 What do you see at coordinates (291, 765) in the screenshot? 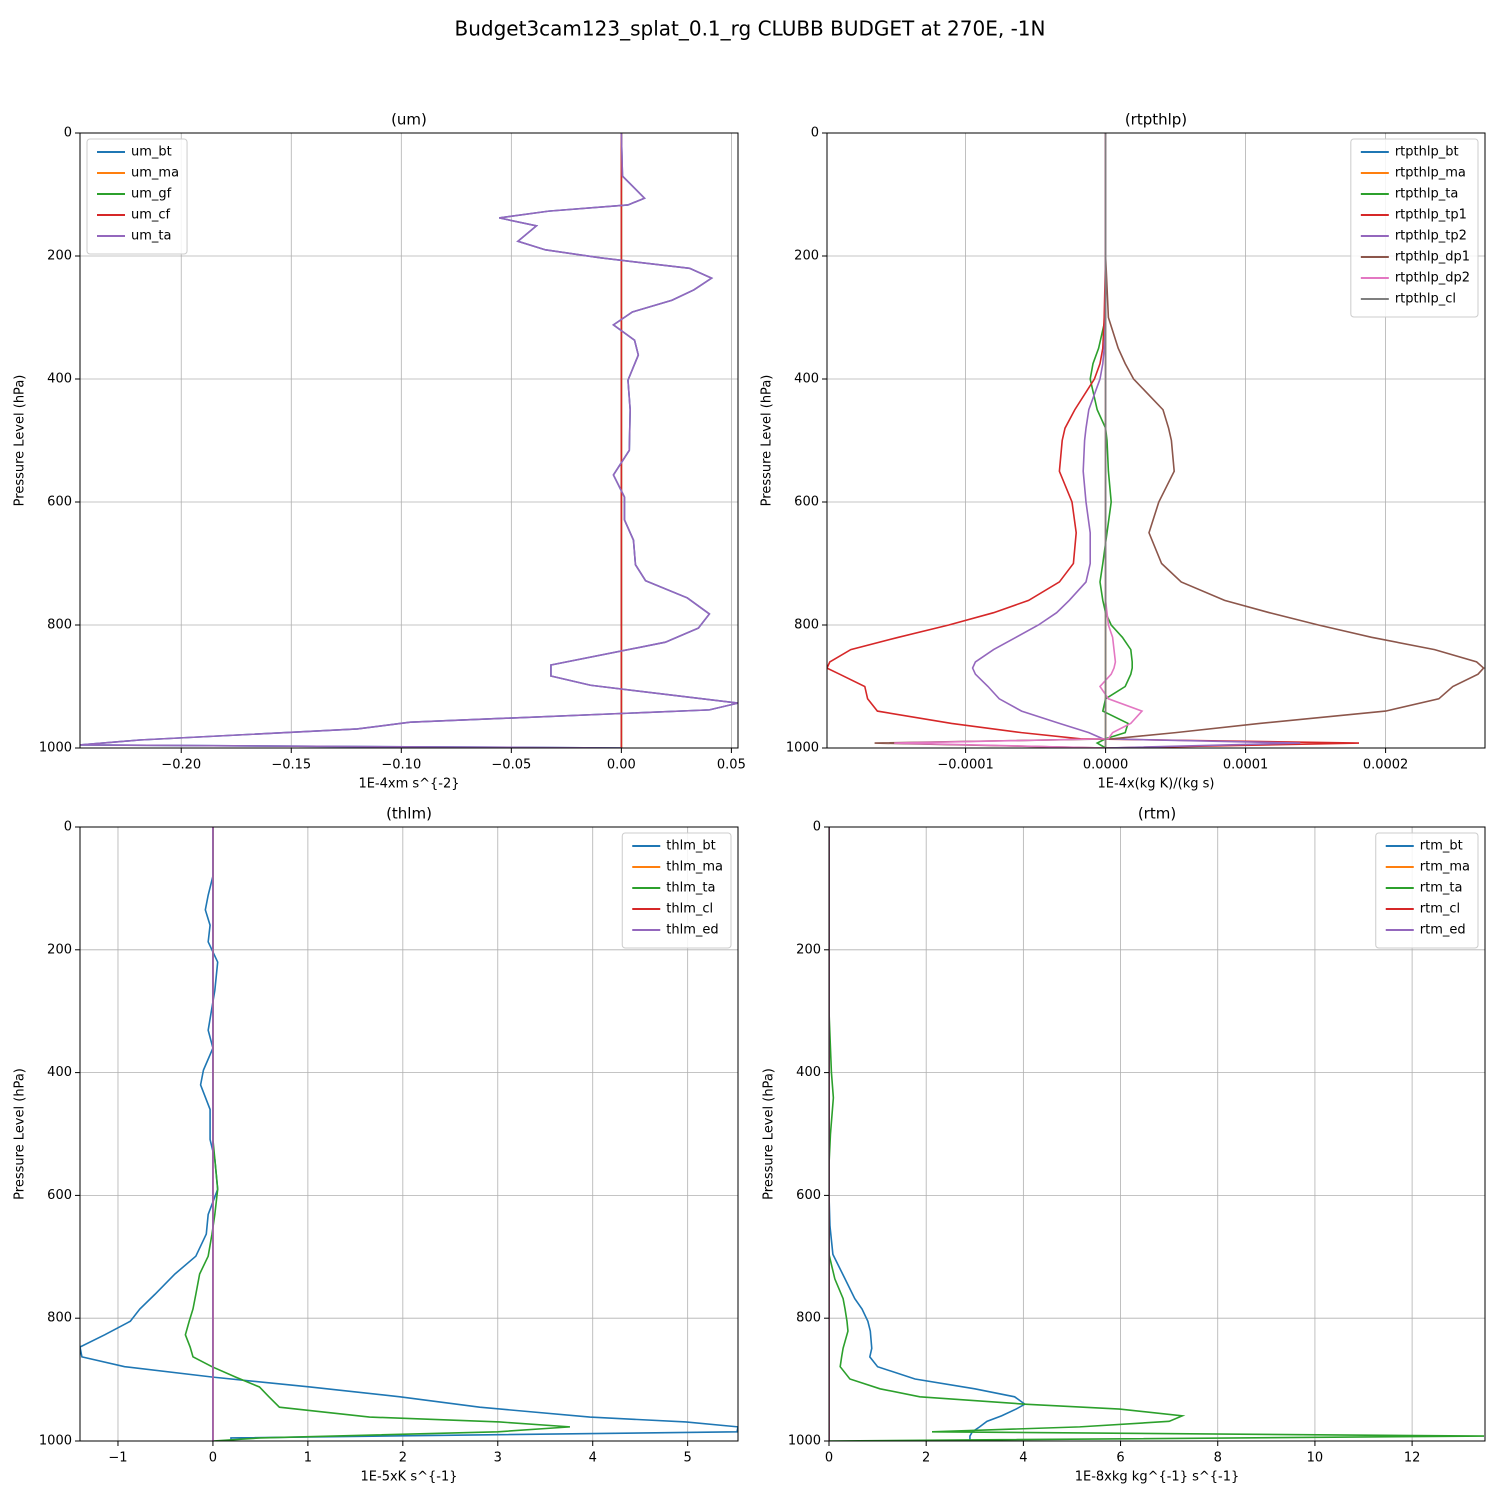
I see `x-tick-label: −0.15` at bounding box center [291, 765].